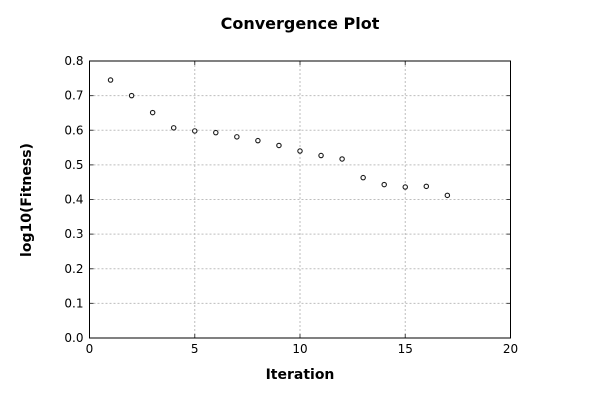 The image size is (600, 400). I want to click on y-tick-label: 0.3, so click(73, 234).